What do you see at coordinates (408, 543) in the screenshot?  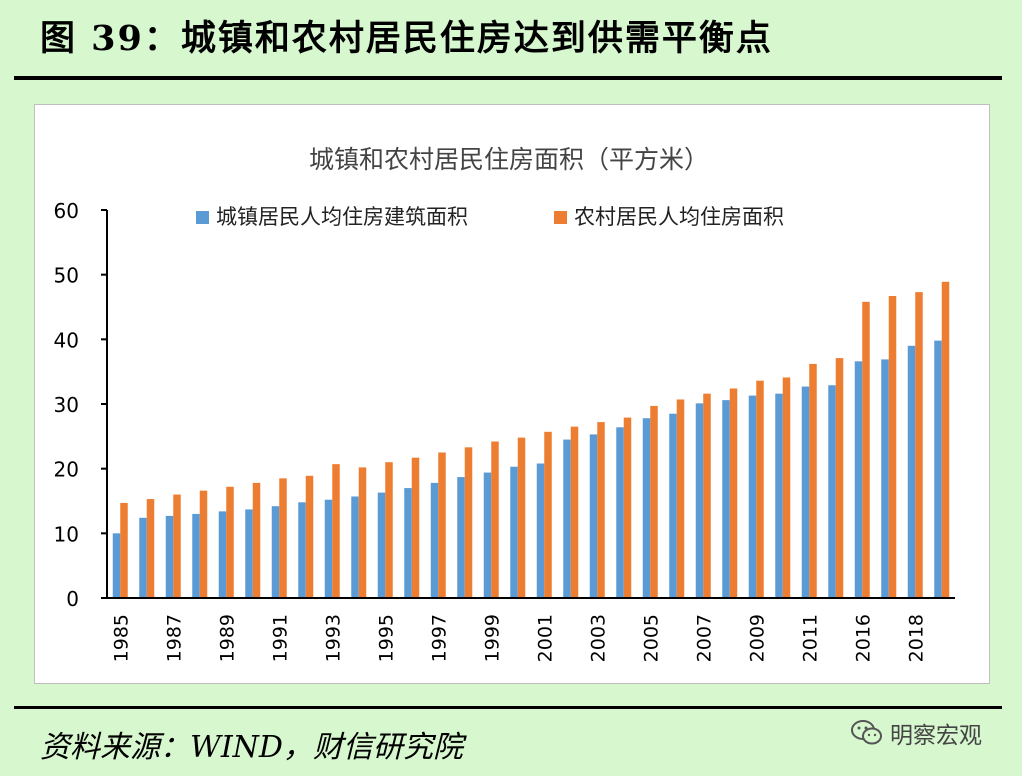 I see `urban-bar-1996` at bounding box center [408, 543].